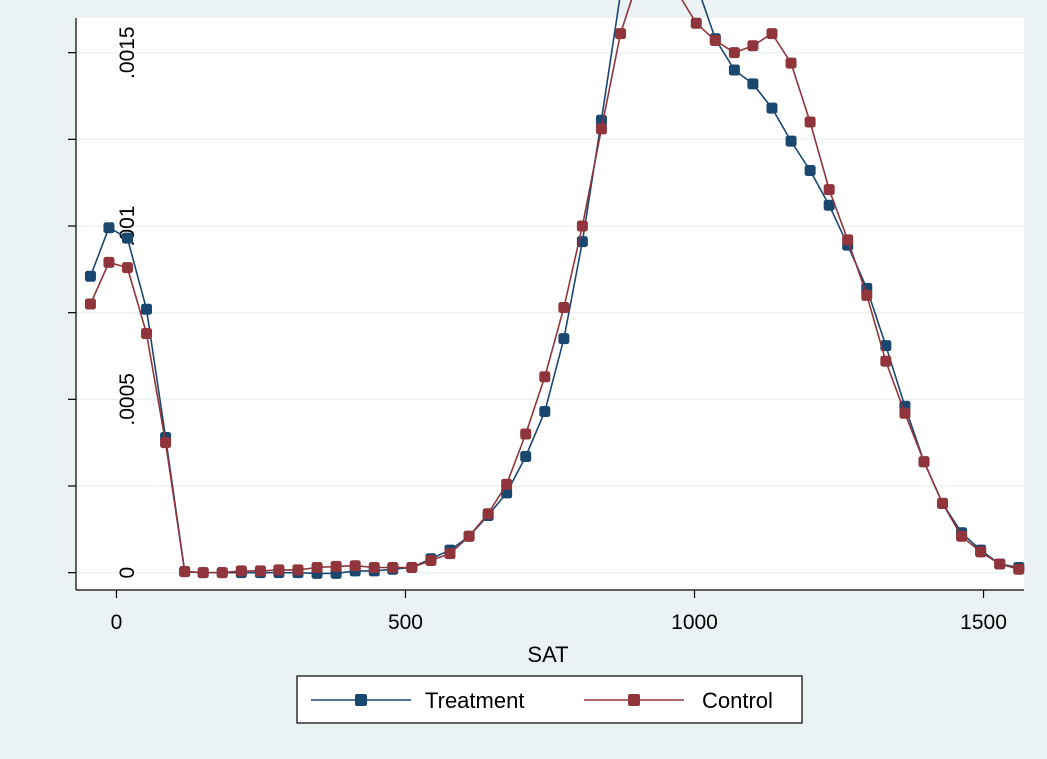 The image size is (1047, 759). Describe the element at coordinates (559, 612) in the screenshot. I see `x-axis-ticks: 0 500 1000 1500` at that location.